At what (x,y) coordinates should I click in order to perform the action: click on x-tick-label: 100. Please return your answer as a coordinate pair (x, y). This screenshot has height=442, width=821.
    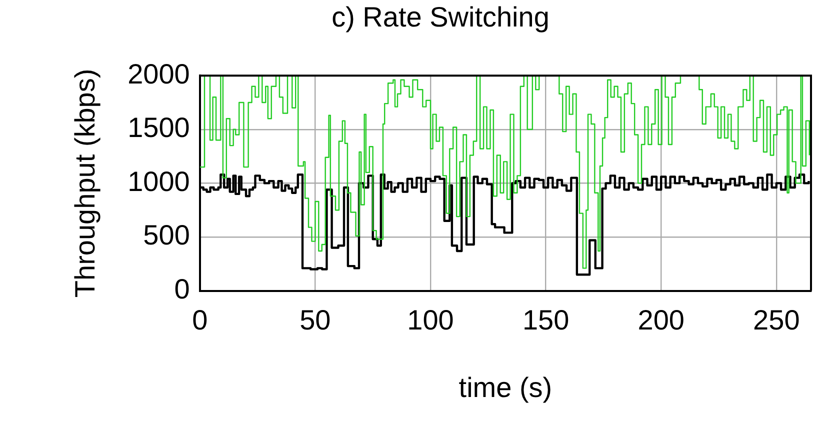
    Looking at the image, I should click on (430, 320).